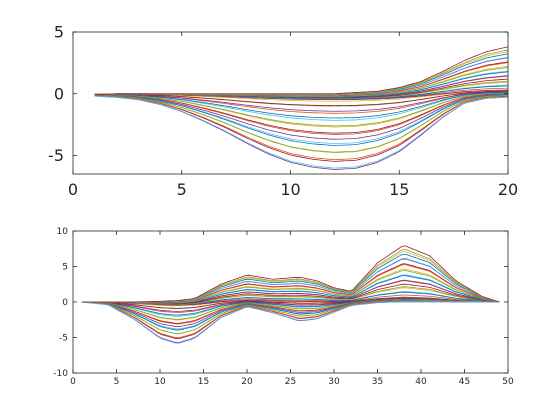 This screenshot has height=420, width=560. Describe the element at coordinates (508, 382) in the screenshot. I see `x-tick-label: 50` at that location.